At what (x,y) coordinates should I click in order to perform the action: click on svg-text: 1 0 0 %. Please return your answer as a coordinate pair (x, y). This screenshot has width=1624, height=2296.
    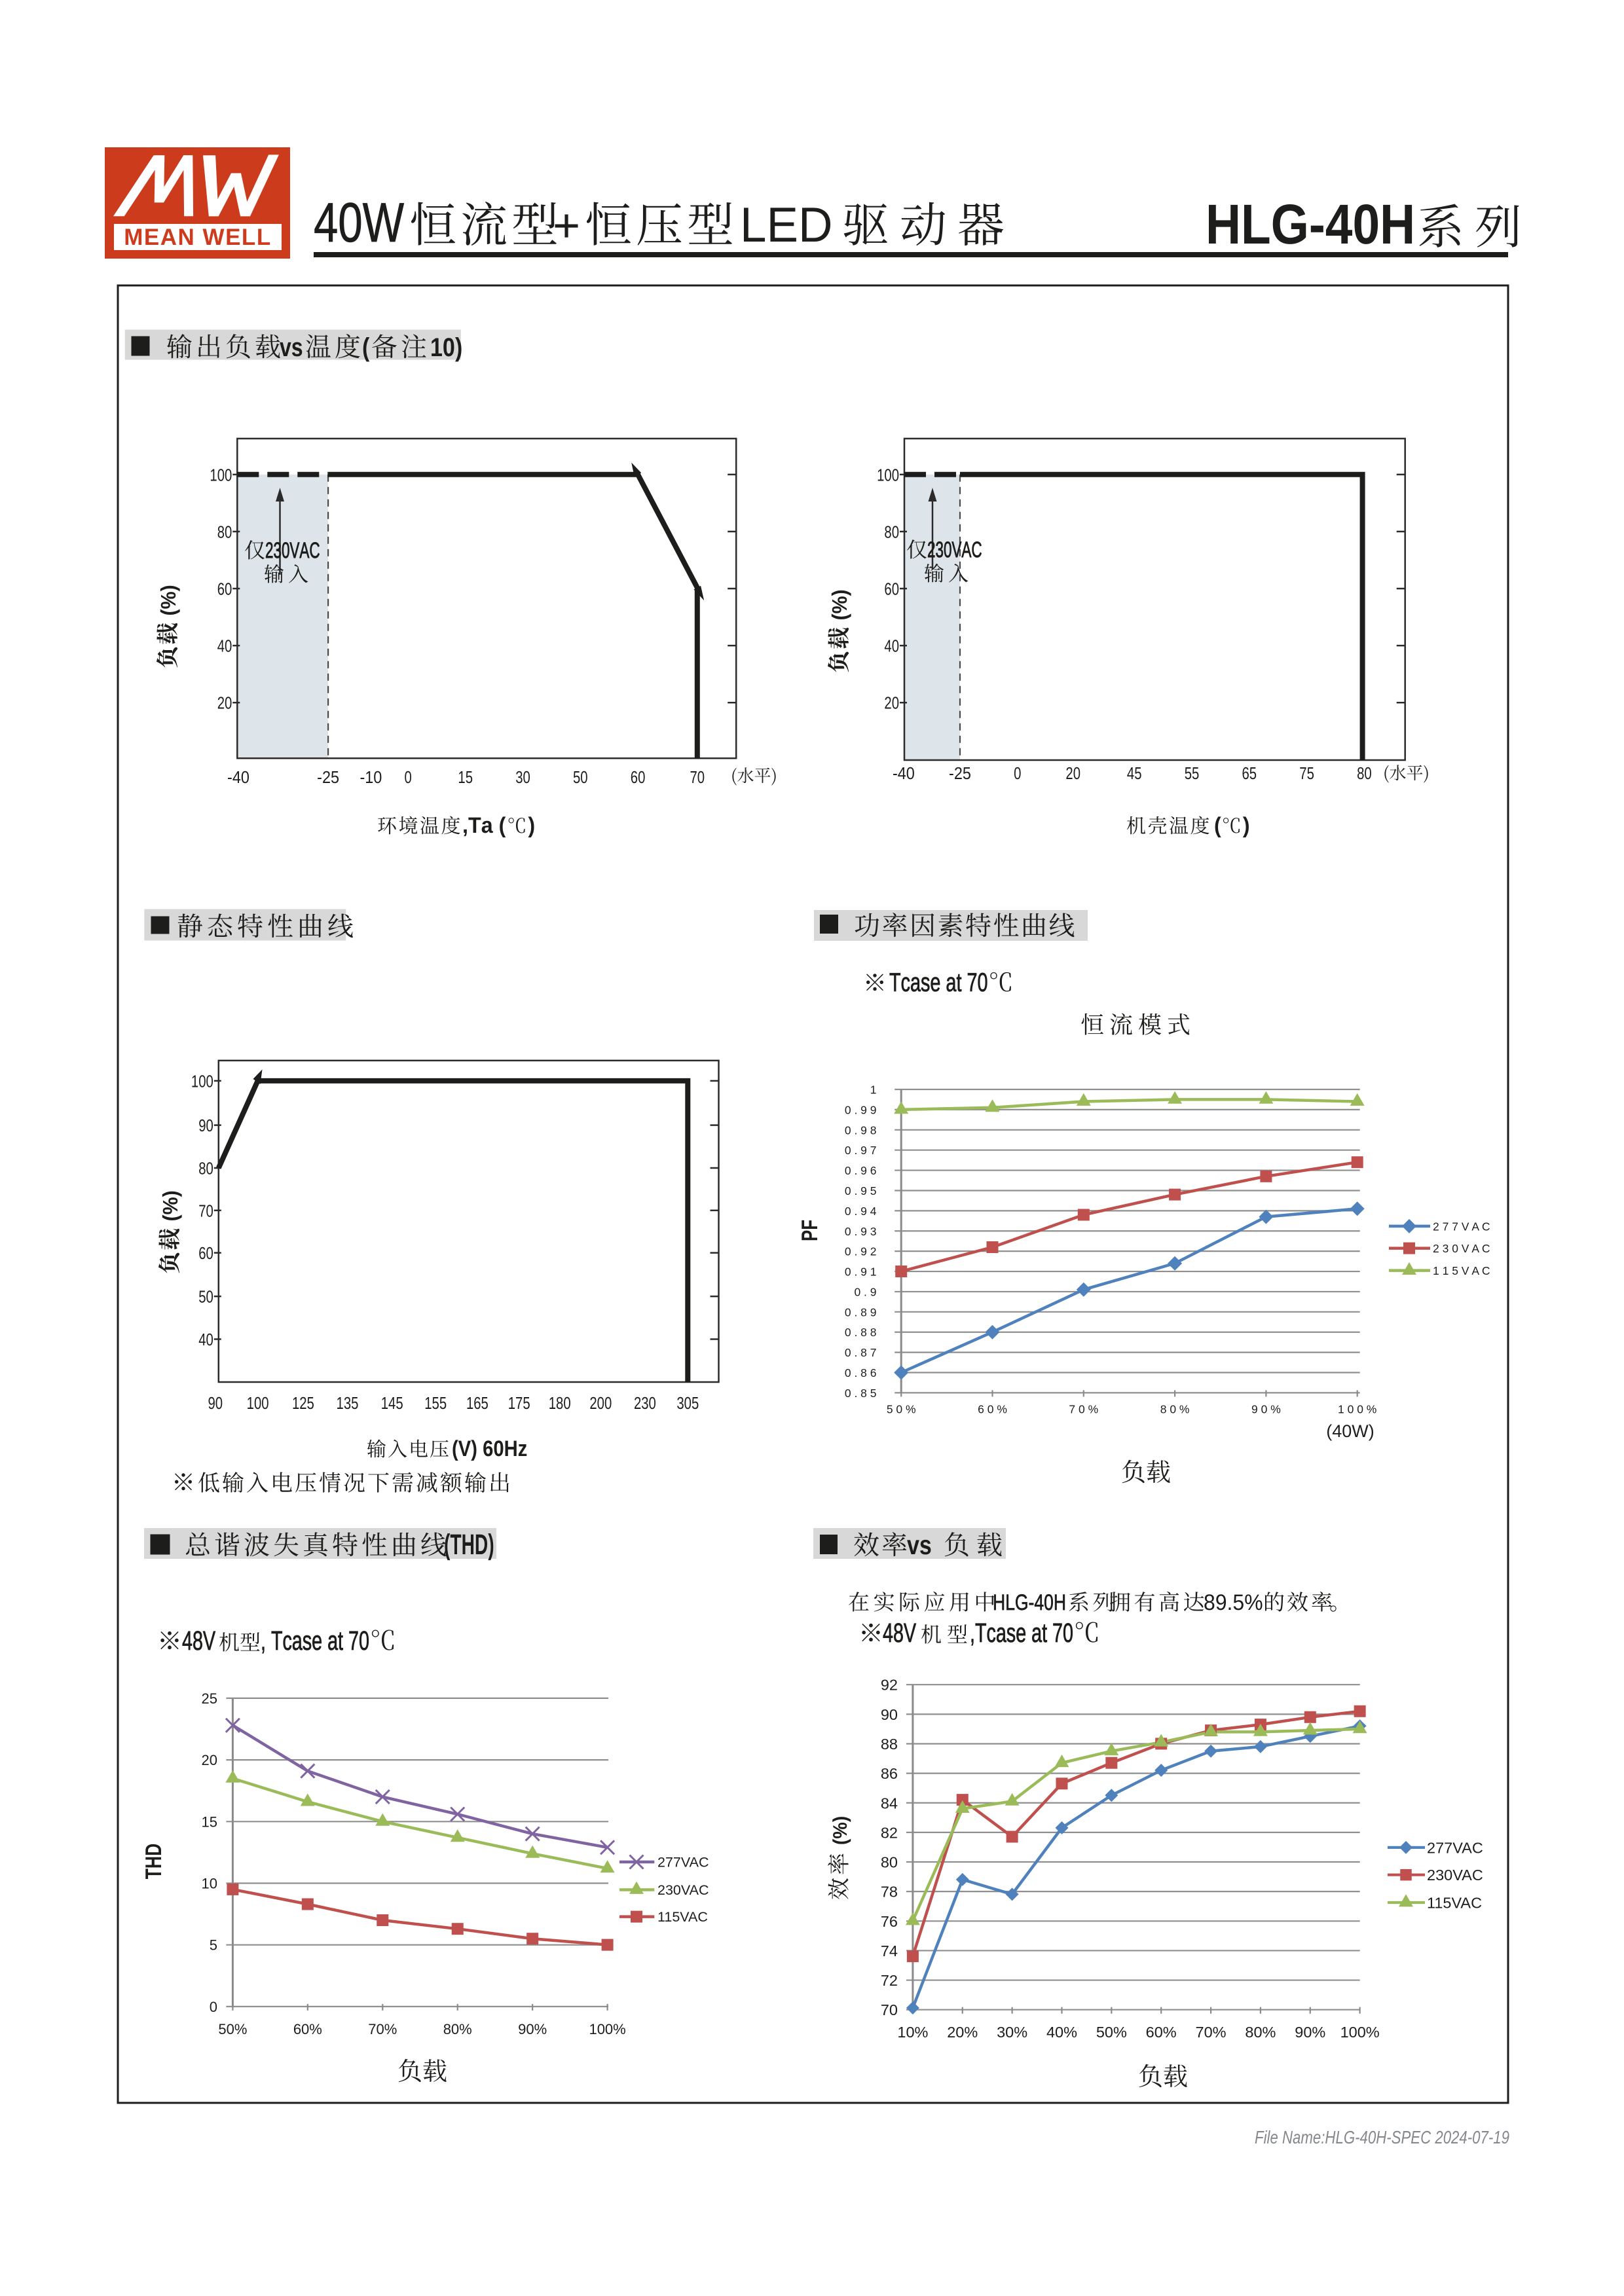
    Looking at the image, I should click on (1357, 1409).